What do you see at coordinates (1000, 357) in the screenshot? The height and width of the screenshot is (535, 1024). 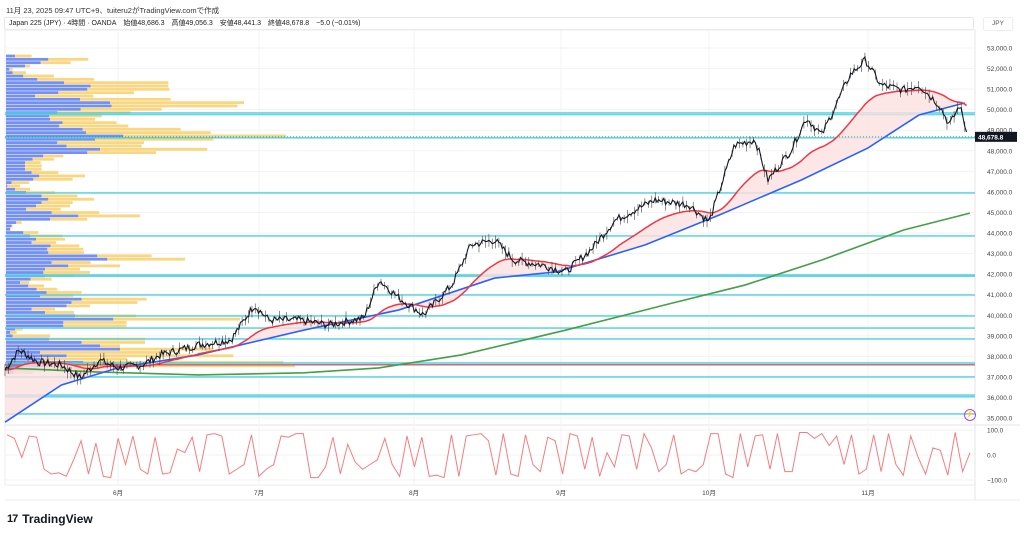 I see `y-tick-label: 38,000.0` at bounding box center [1000, 357].